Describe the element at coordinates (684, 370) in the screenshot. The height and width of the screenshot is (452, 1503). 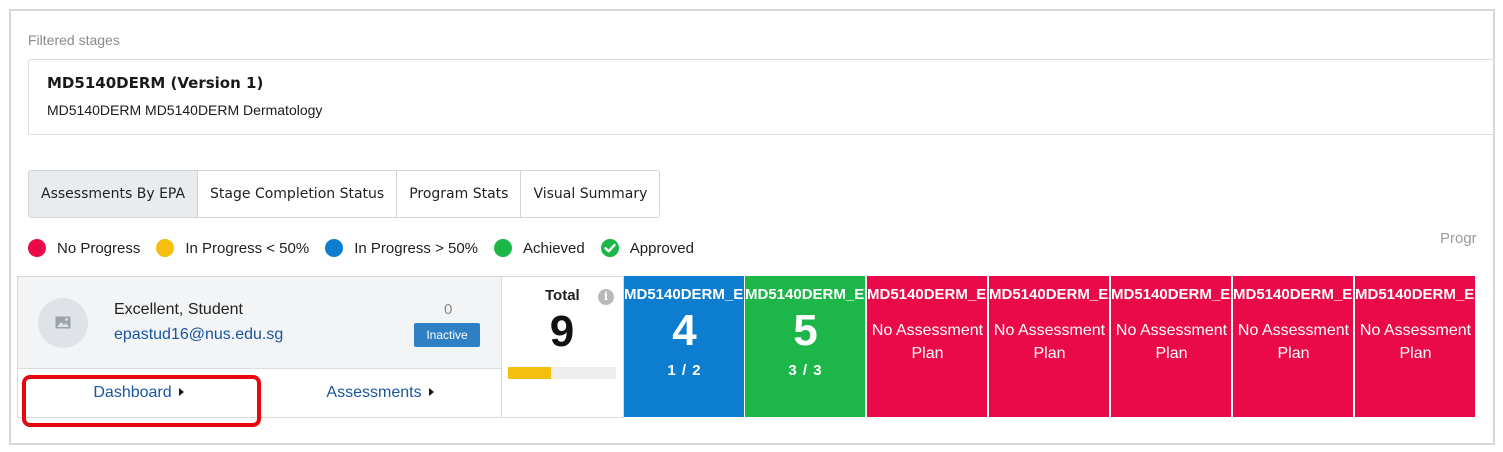
I see `epa-ratio: 1 / 2` at that location.